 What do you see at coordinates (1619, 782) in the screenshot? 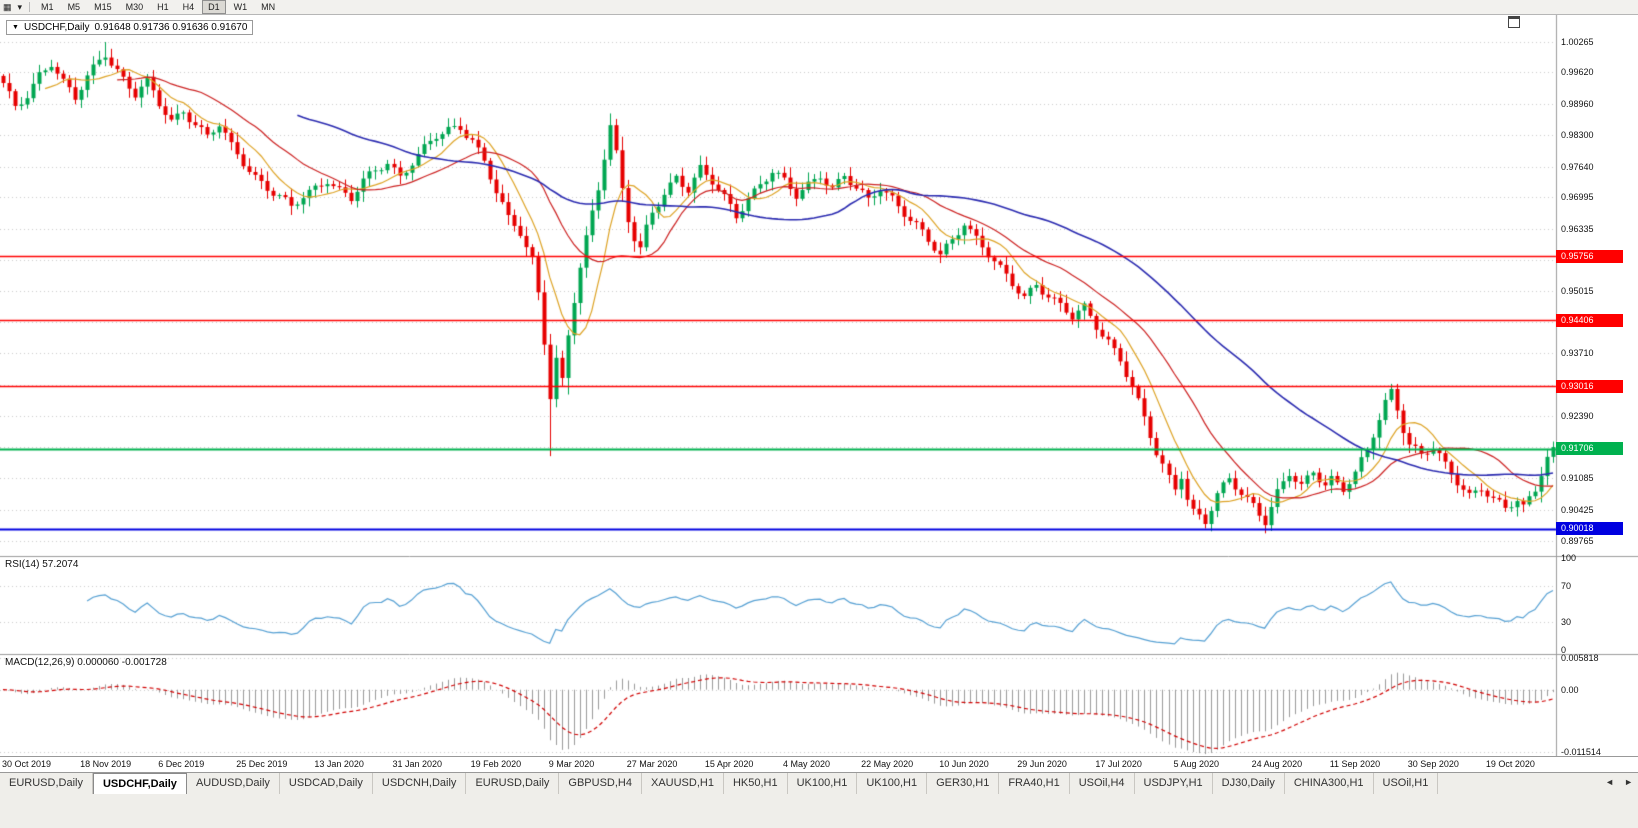
I see `tab-scroll-controls: ◄ ►` at bounding box center [1619, 782].